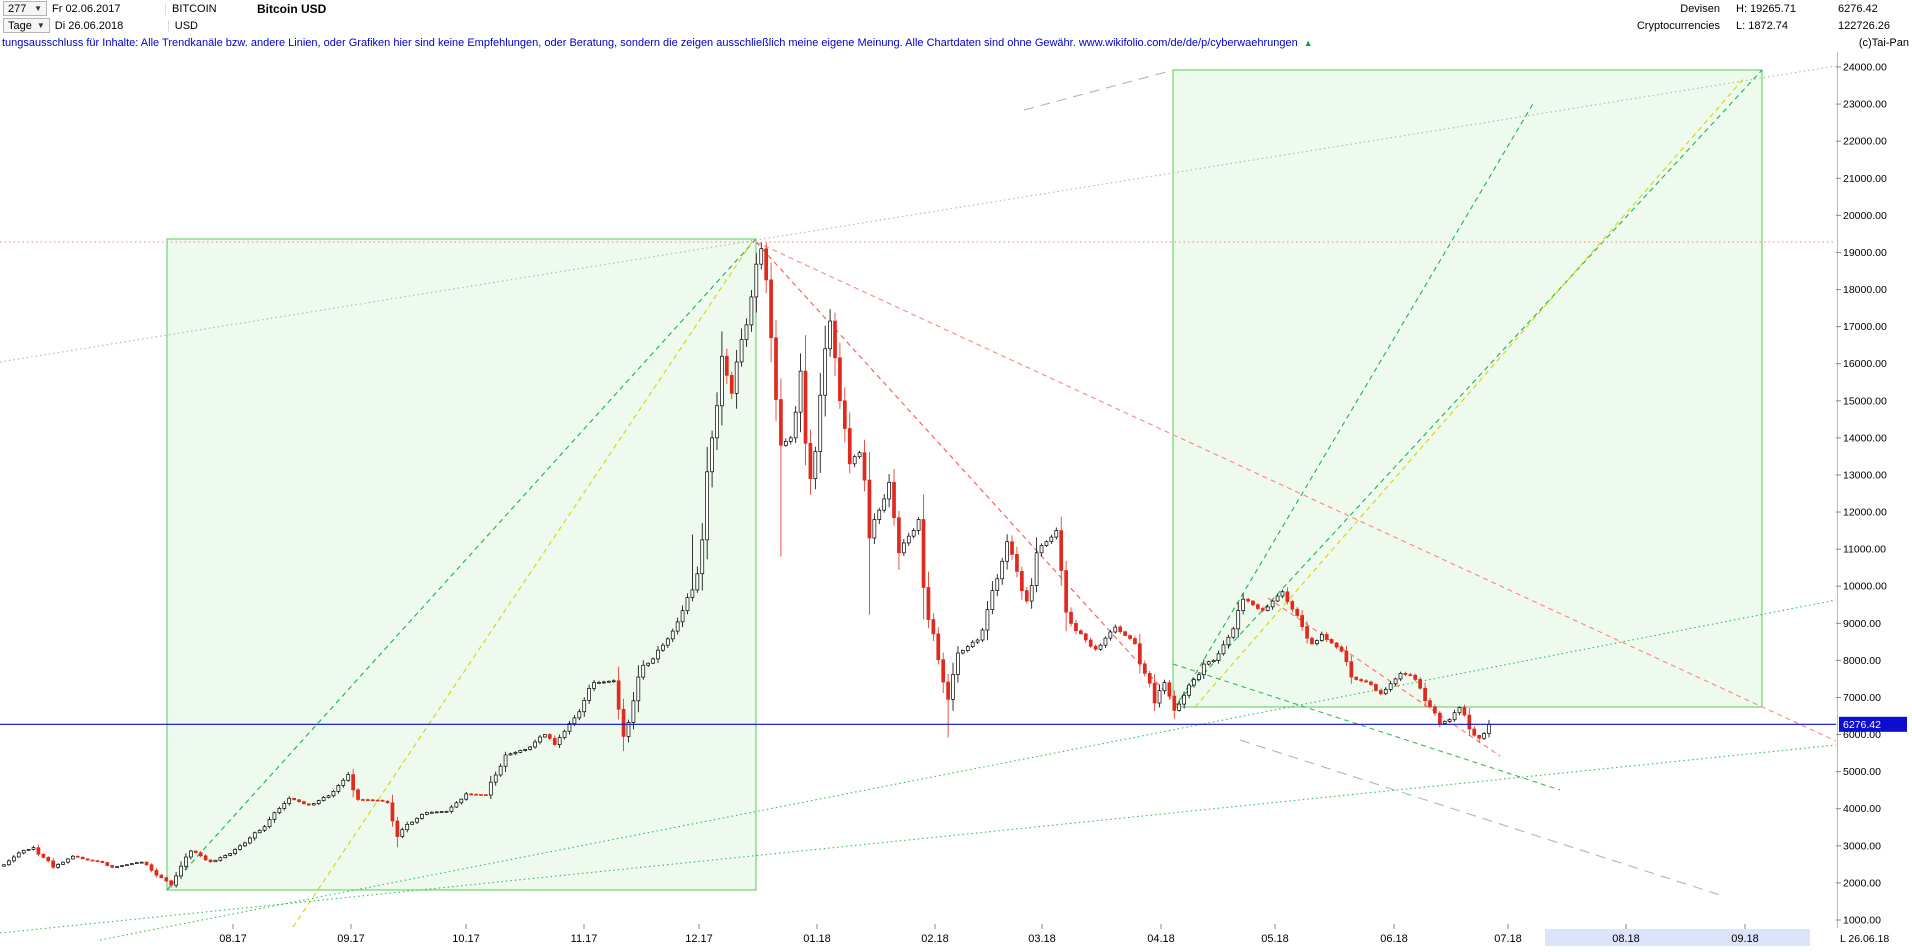 This screenshot has height=952, width=1912. What do you see at coordinates (1865, 68) in the screenshot?
I see `price-axis-label: 24000.00` at bounding box center [1865, 68].